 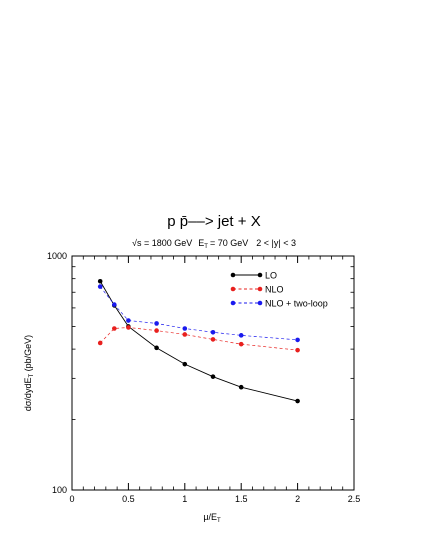 I want to click on legend-label: NLO, so click(x=274, y=290).